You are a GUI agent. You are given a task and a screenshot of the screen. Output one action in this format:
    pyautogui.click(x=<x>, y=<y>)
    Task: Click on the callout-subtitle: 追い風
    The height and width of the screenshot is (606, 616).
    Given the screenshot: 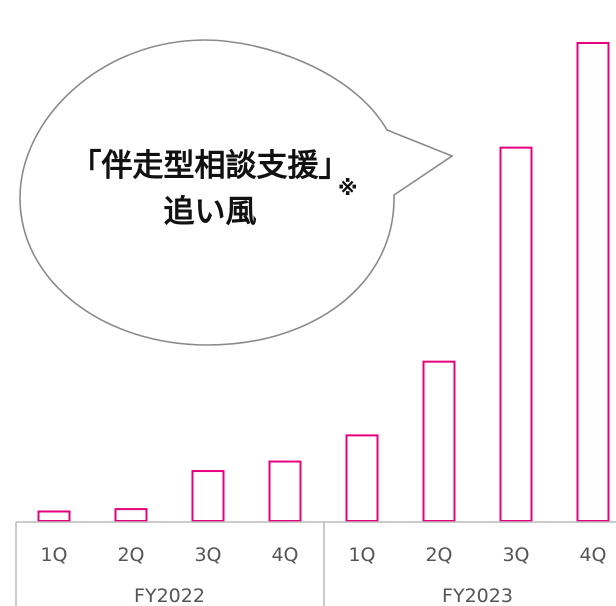 What is the action you would take?
    pyautogui.click(x=210, y=212)
    